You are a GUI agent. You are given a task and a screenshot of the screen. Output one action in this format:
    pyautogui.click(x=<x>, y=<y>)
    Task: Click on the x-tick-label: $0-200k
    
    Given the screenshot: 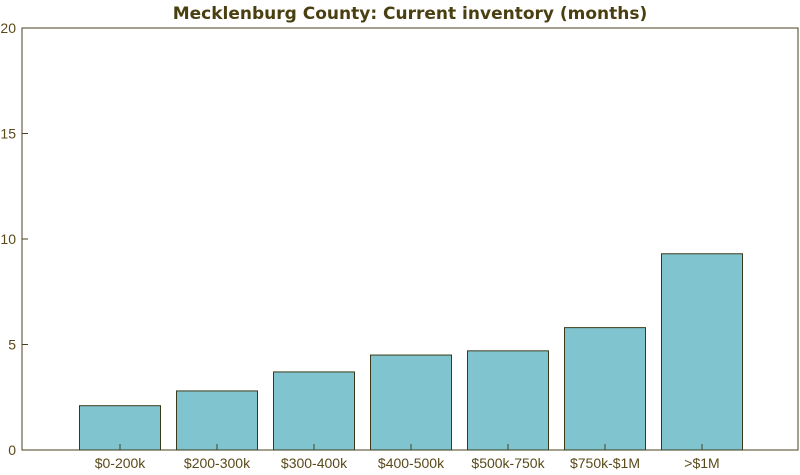 What is the action you would take?
    pyautogui.click(x=121, y=463)
    